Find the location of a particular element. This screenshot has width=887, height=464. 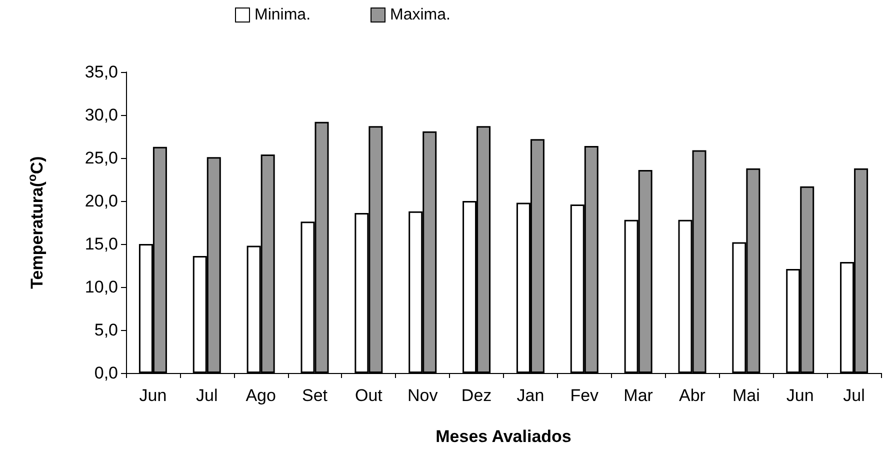

y-tick-label: 35,0 is located at coordinates (101, 72).